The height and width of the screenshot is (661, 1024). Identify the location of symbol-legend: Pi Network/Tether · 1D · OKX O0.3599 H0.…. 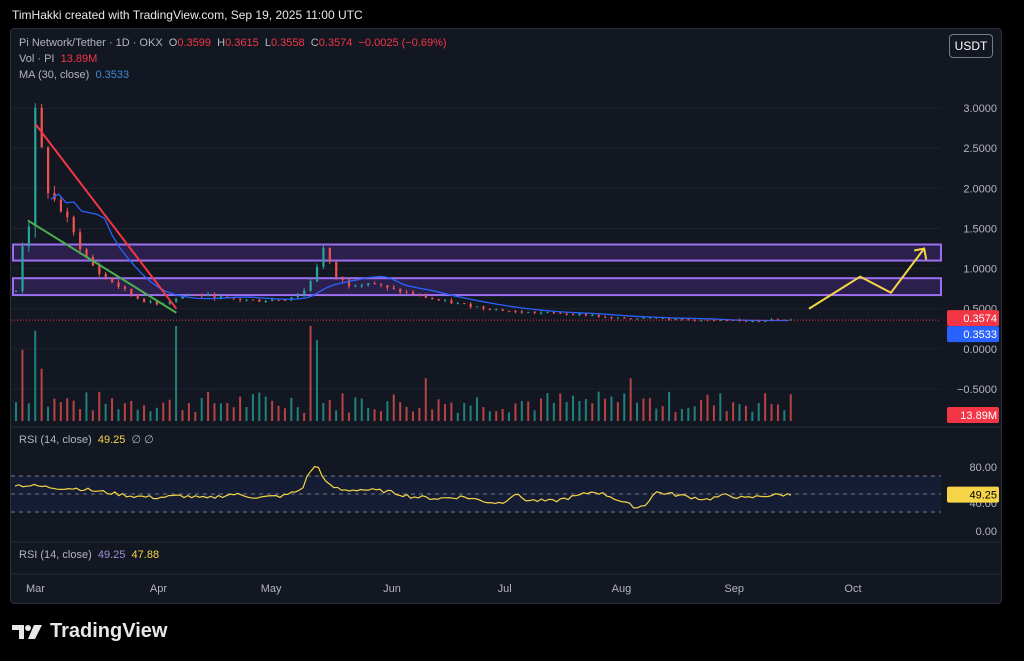
(233, 43).